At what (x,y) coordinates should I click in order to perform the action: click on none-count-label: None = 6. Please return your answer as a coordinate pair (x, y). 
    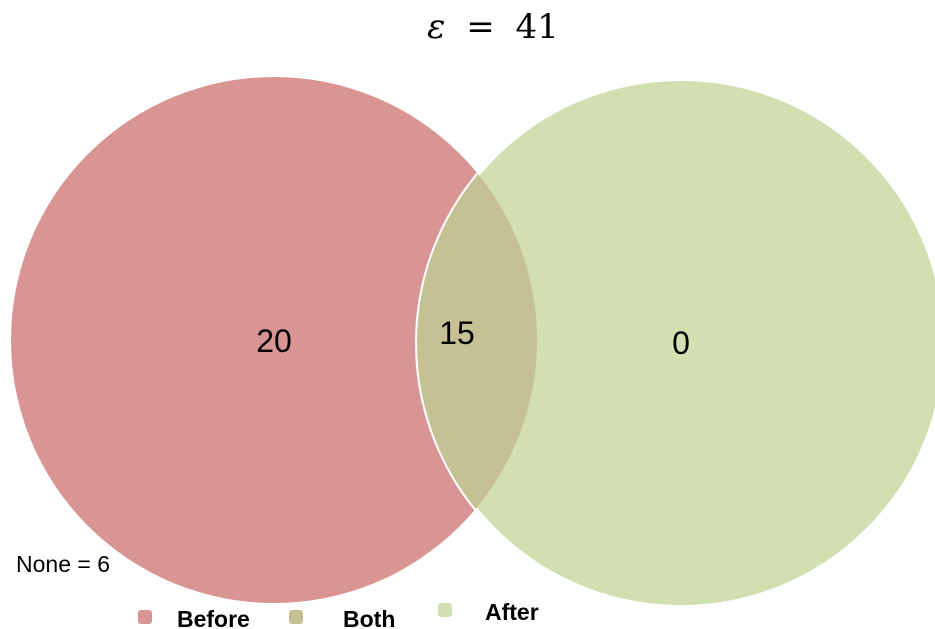
    Looking at the image, I should click on (63, 564).